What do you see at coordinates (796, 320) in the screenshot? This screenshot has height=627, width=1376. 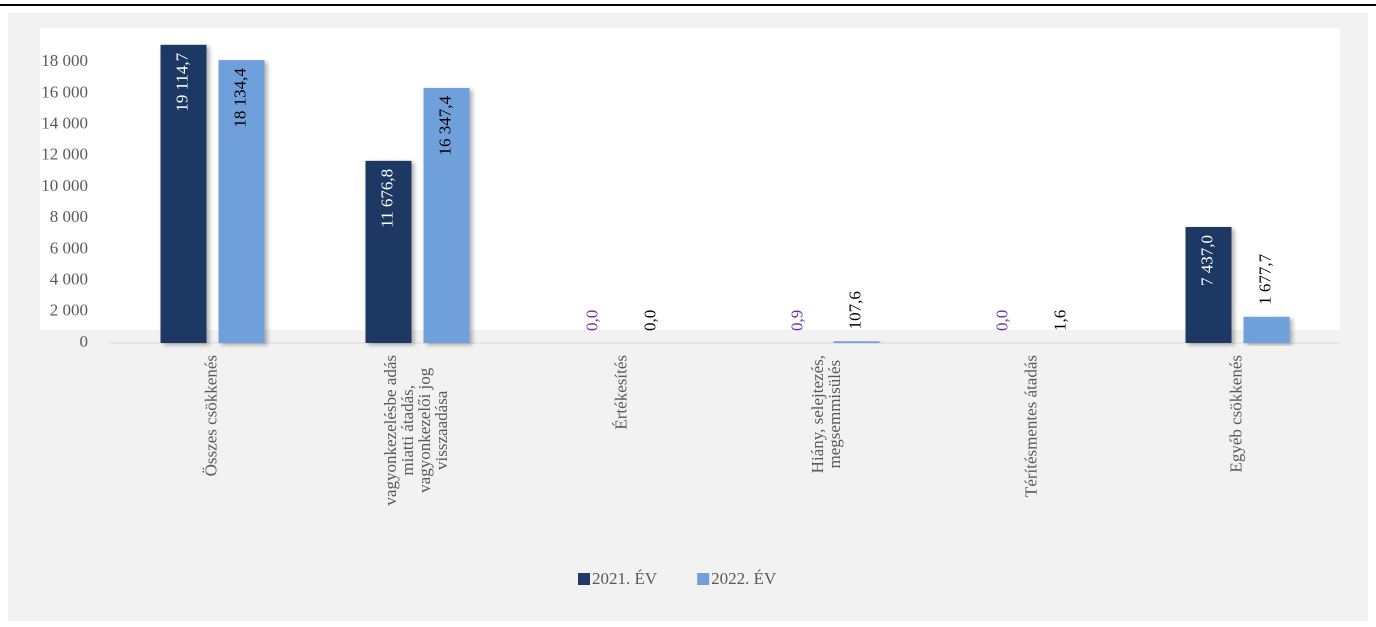 I see `value-label: 0,9` at bounding box center [796, 320].